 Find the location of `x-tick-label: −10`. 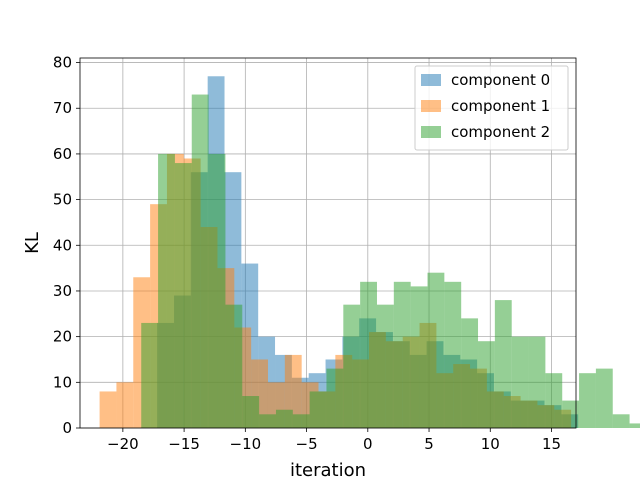

x-tick-label: −10 is located at coordinates (246, 444).